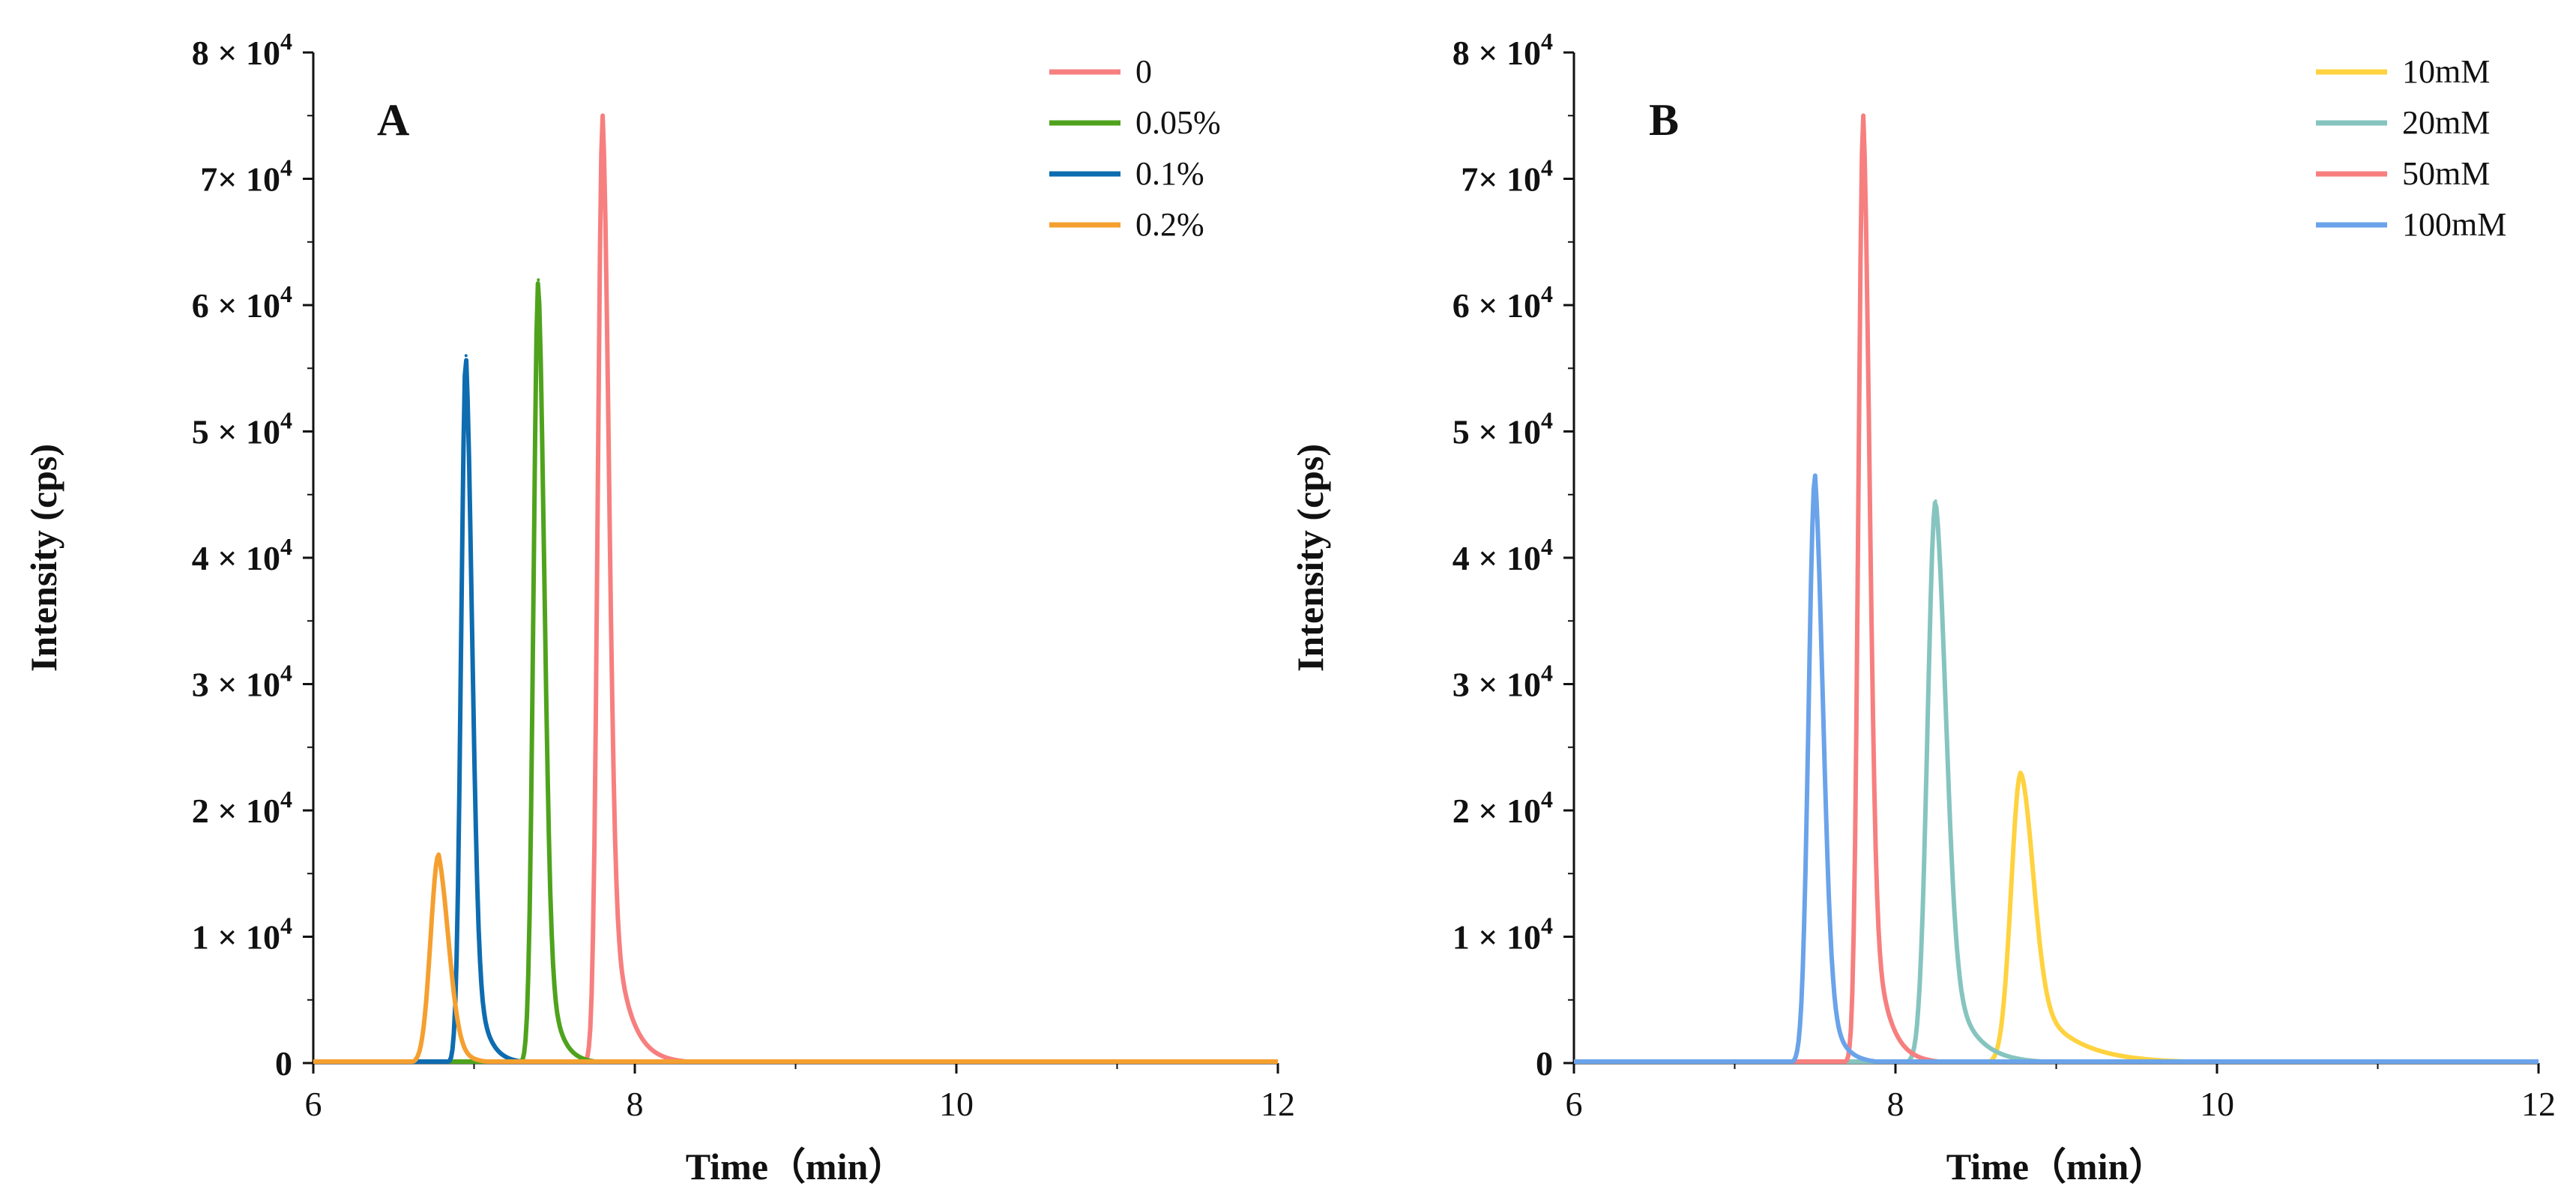 Image resolution: width=2576 pixels, height=1192 pixels. What do you see at coordinates (1170, 173) in the screenshot?
I see `legend-label: 0.1%` at bounding box center [1170, 173].